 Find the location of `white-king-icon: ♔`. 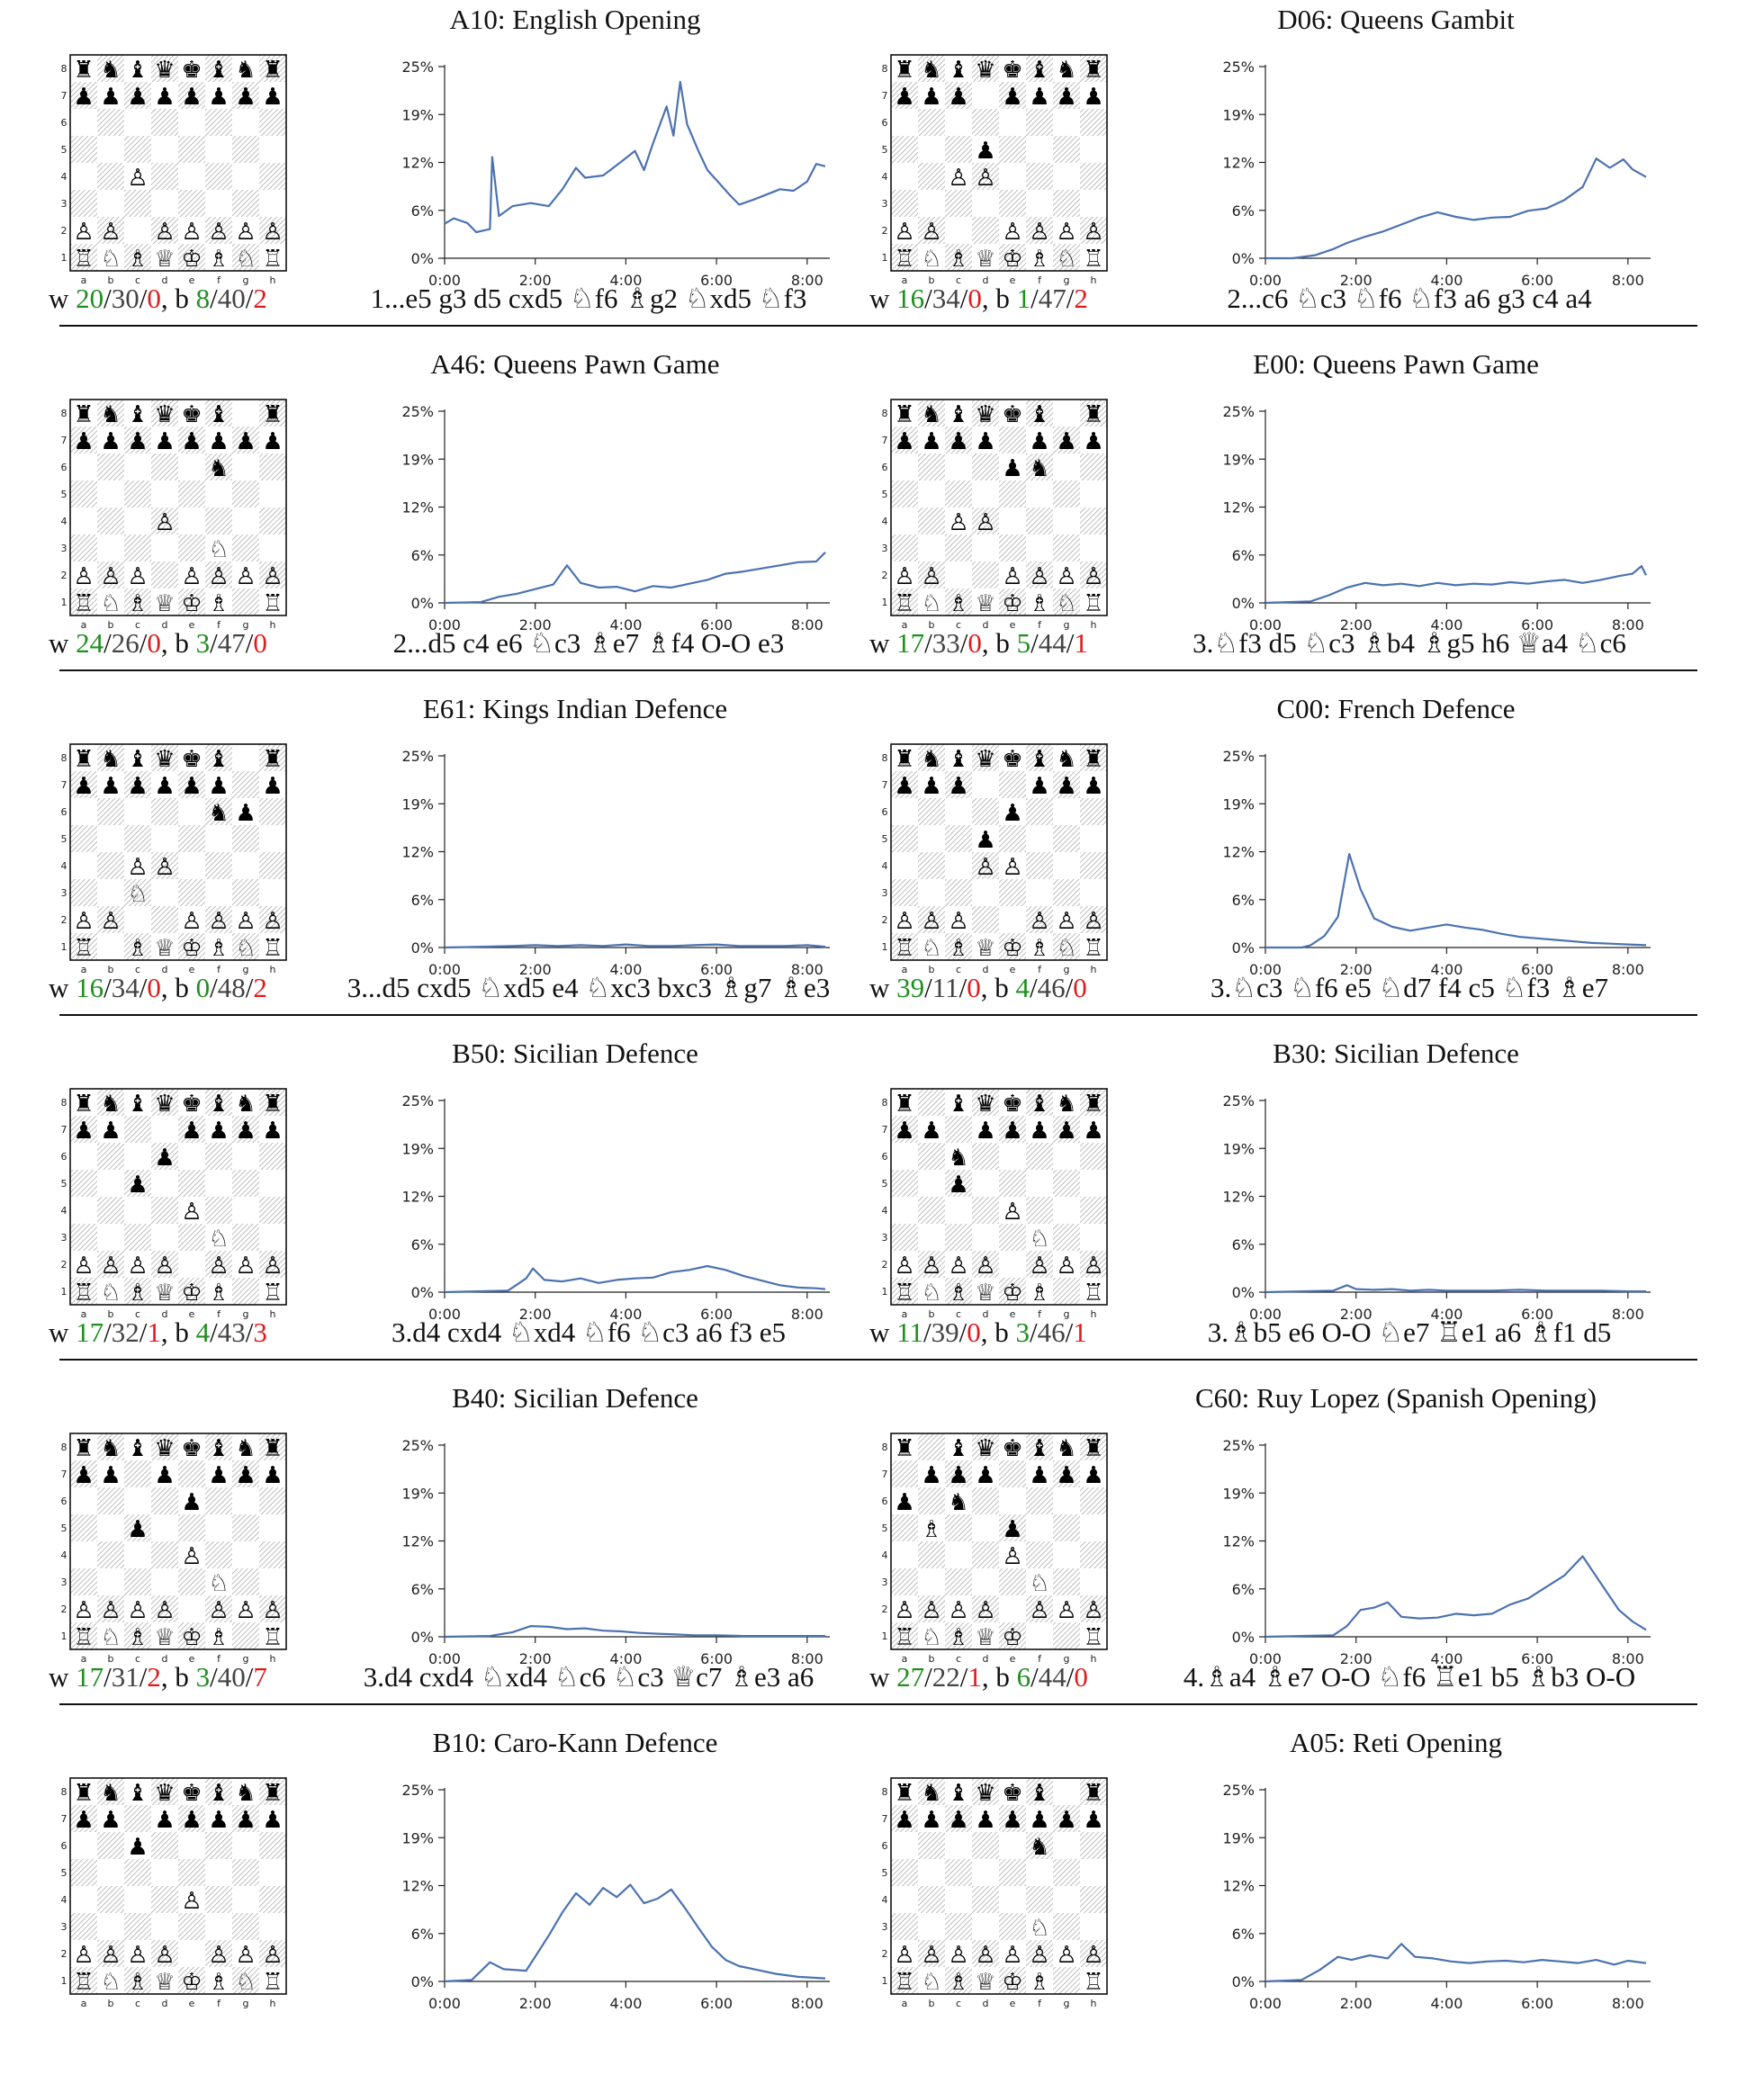

white-king-icon: ♔ is located at coordinates (192, 259).